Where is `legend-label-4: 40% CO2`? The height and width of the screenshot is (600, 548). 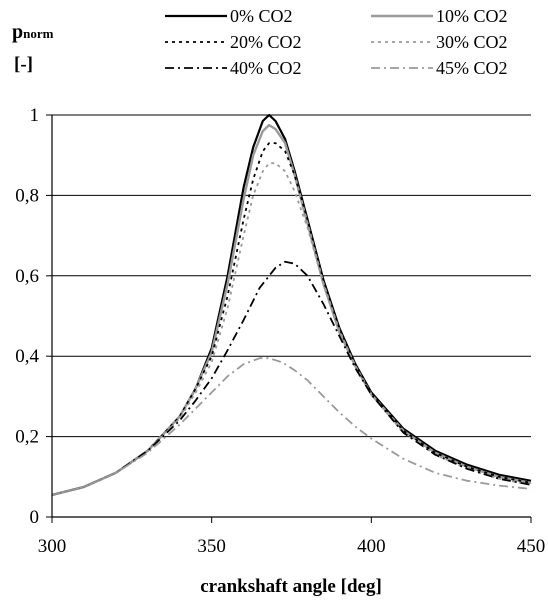
legend-label-4: 40% CO2 is located at coordinates (266, 68).